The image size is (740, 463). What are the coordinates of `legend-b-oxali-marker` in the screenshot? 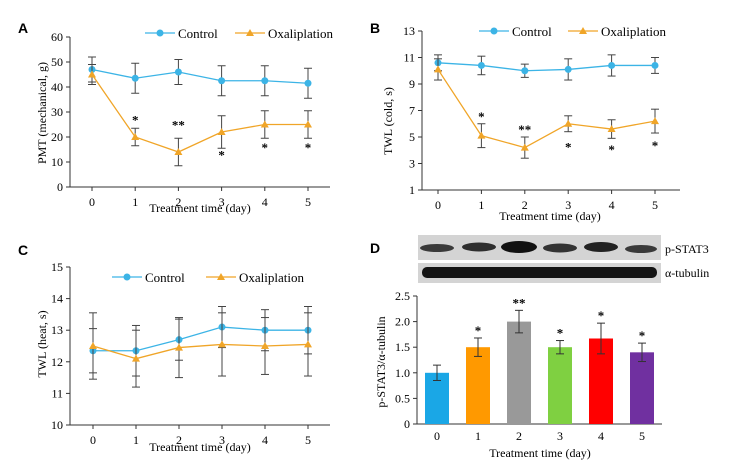 It's located at (583, 30).